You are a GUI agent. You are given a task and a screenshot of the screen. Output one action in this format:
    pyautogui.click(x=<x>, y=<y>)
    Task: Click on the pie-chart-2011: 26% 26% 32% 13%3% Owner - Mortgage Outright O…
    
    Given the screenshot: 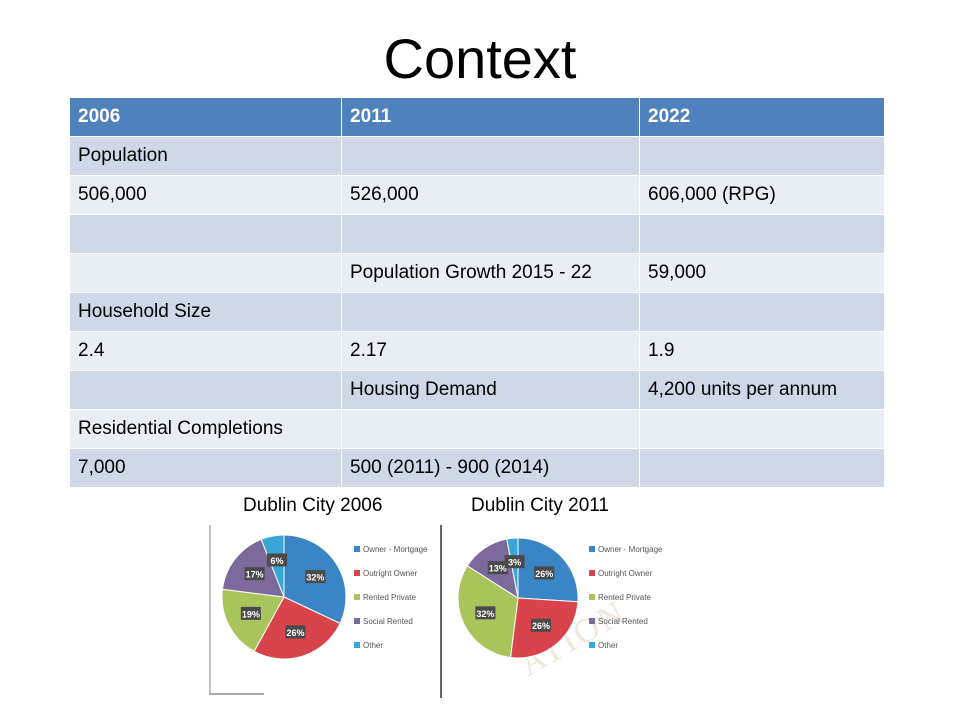 What is the action you would take?
    pyautogui.click(x=560, y=598)
    